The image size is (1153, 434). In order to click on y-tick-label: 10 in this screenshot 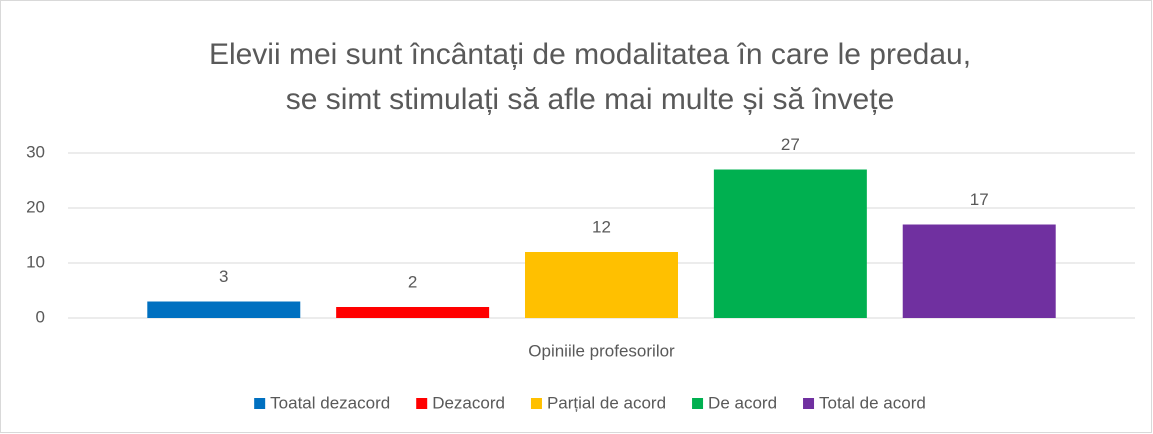, I will do `click(35, 261)`.